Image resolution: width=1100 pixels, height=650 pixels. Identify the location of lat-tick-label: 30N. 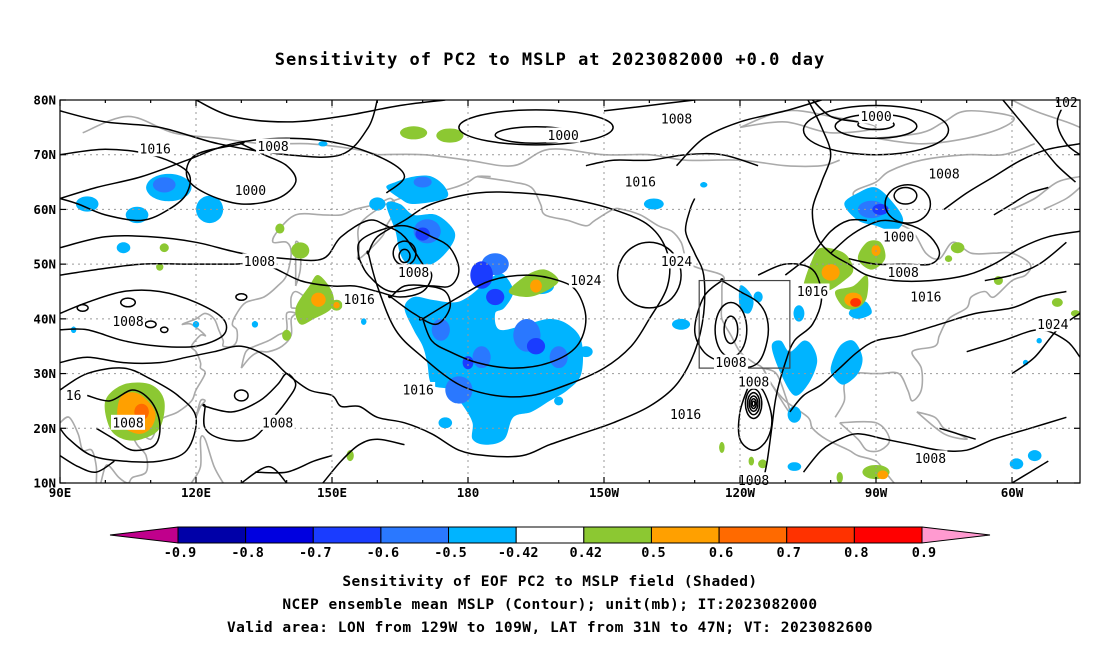
(44, 373).